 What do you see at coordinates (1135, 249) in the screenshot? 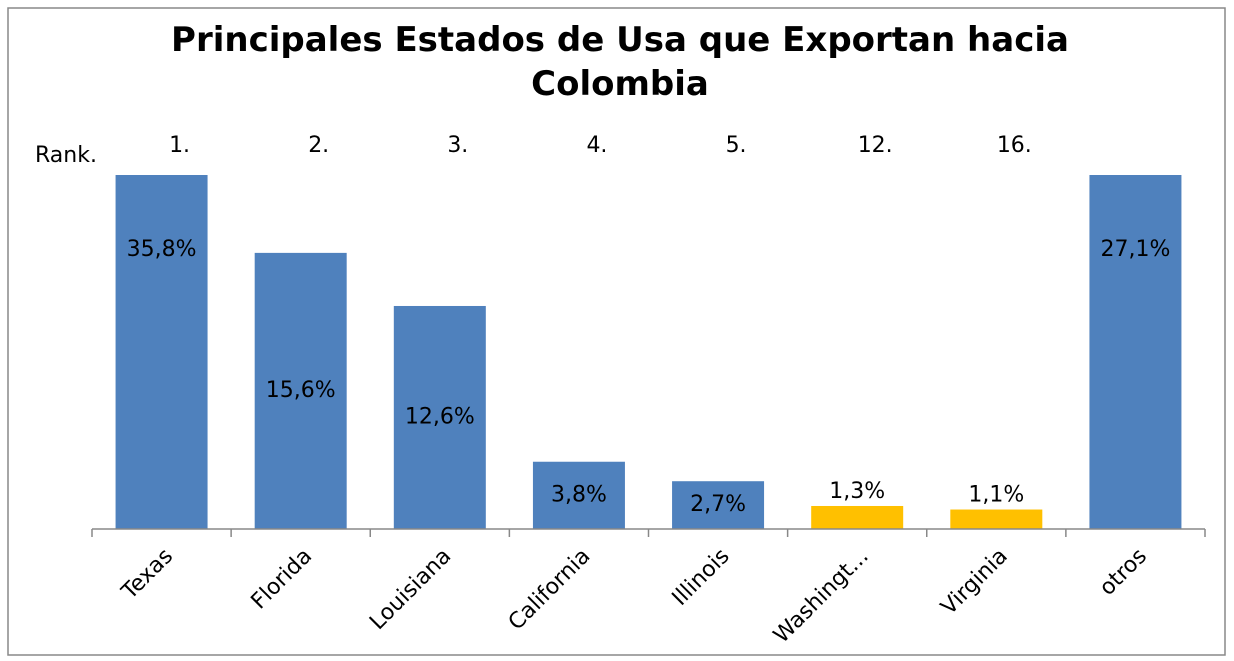
I see `data-label: 27,1%` at bounding box center [1135, 249].